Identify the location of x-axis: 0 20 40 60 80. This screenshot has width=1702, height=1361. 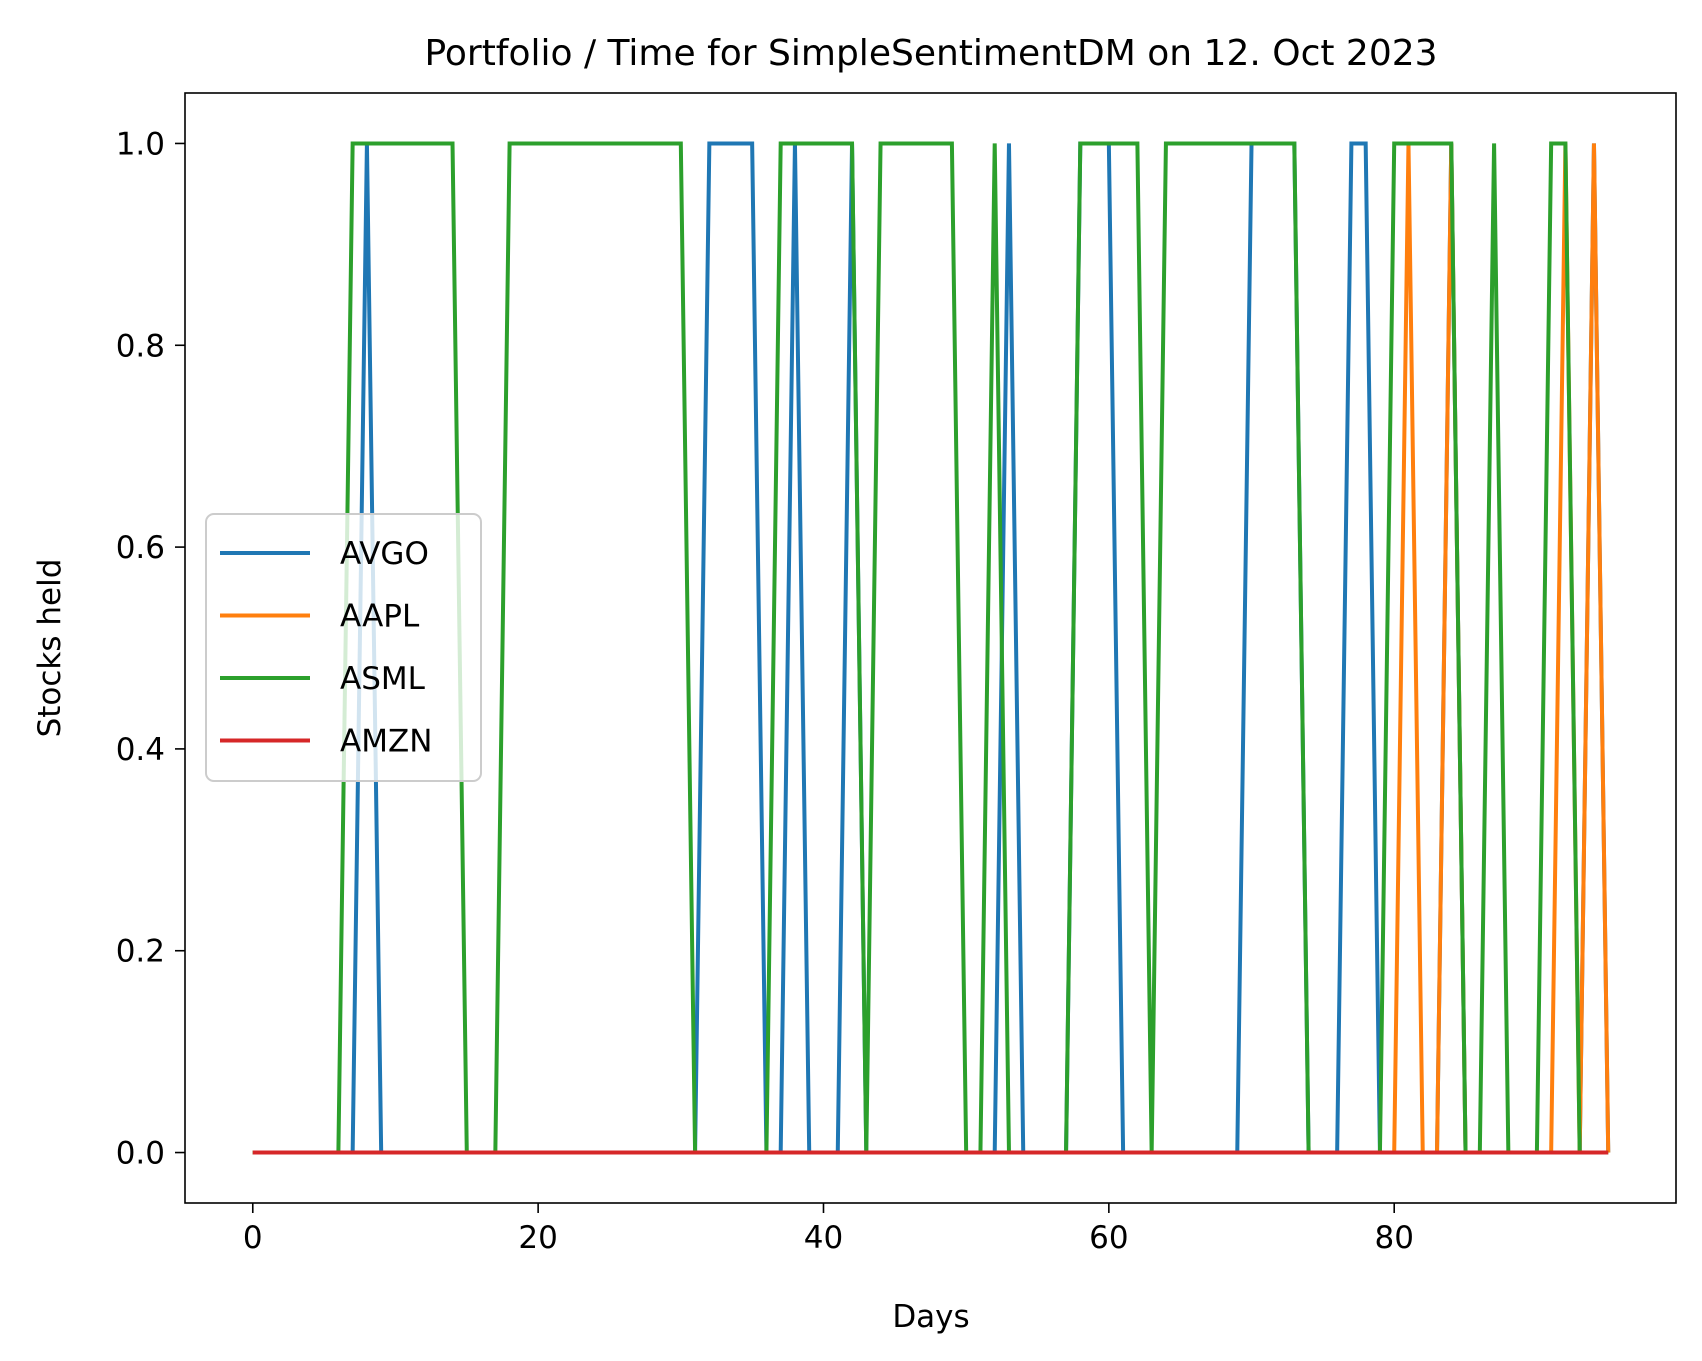
(828, 1229).